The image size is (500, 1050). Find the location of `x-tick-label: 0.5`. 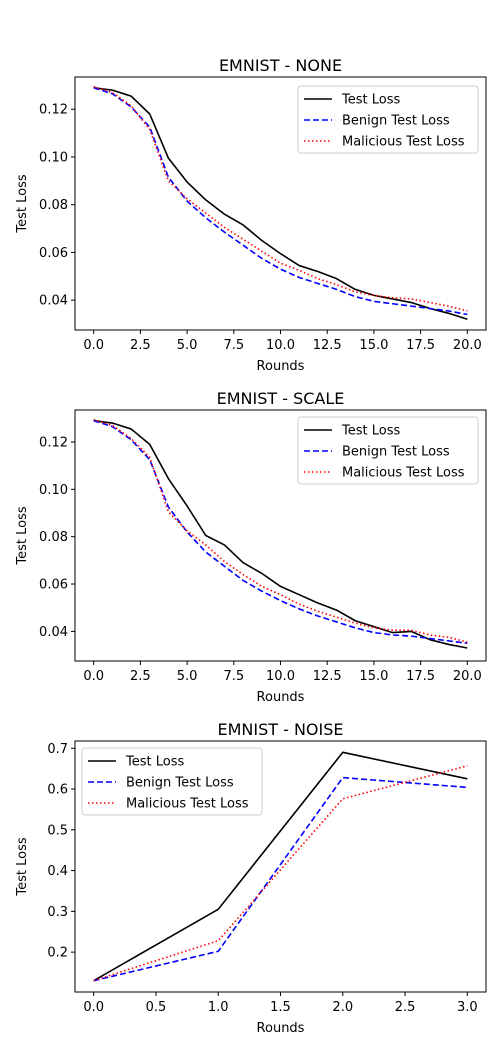

x-tick-label: 0.5 is located at coordinates (156, 1007).